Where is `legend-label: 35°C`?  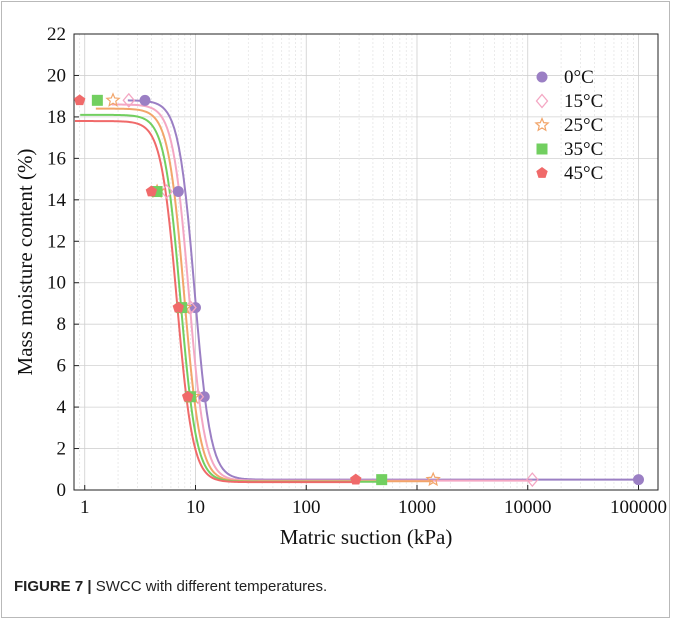
legend-label: 35°C is located at coordinates (583, 149).